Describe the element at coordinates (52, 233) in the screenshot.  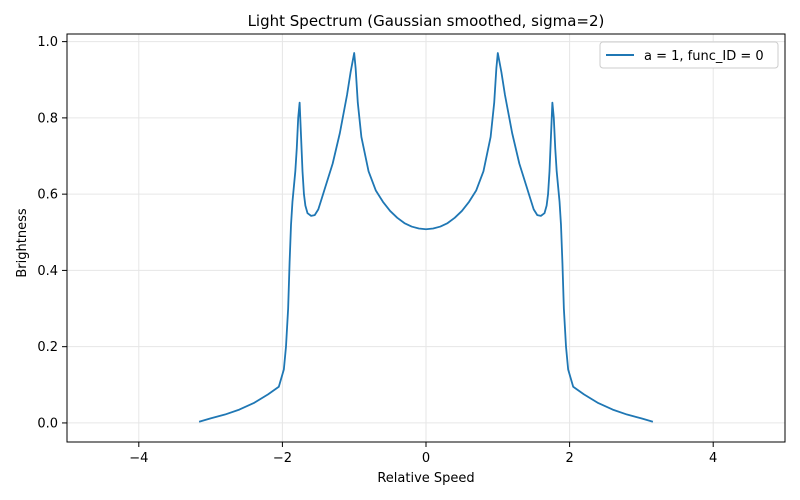
I see `y-axis-ticks: 0.0 0.2 0.4 0.6 0.8 1.0` at that location.